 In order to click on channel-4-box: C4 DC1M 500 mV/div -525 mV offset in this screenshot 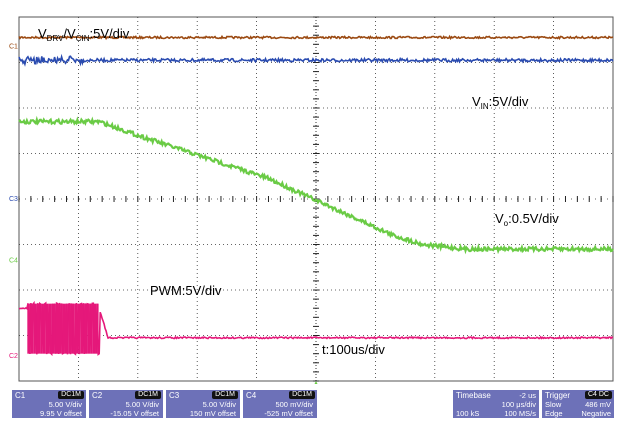, I will do `click(280, 404)`.